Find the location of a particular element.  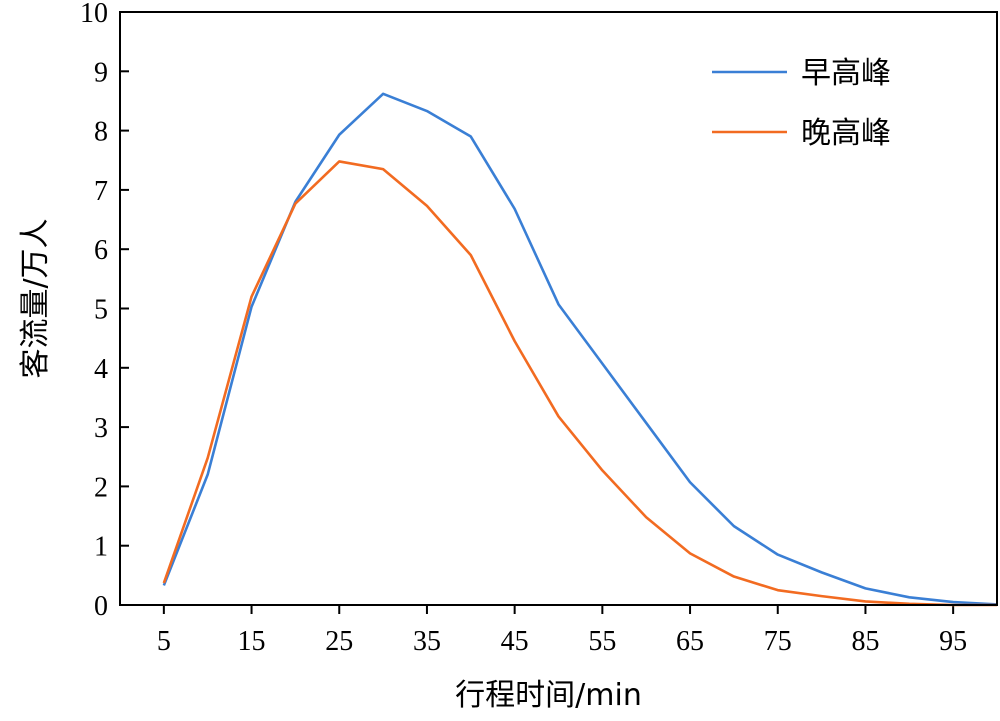

x-axis-title: 行程时间/min is located at coordinates (548, 695).